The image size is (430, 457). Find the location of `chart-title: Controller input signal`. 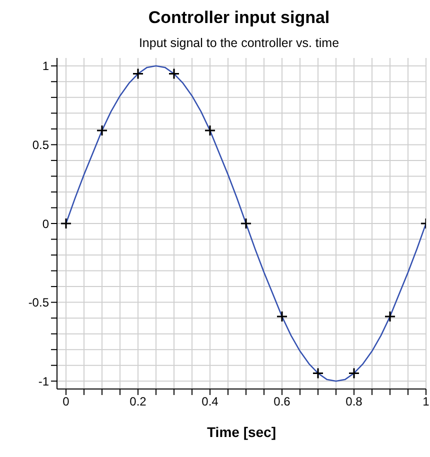

chart-title: Controller input signal is located at coordinates (239, 18).